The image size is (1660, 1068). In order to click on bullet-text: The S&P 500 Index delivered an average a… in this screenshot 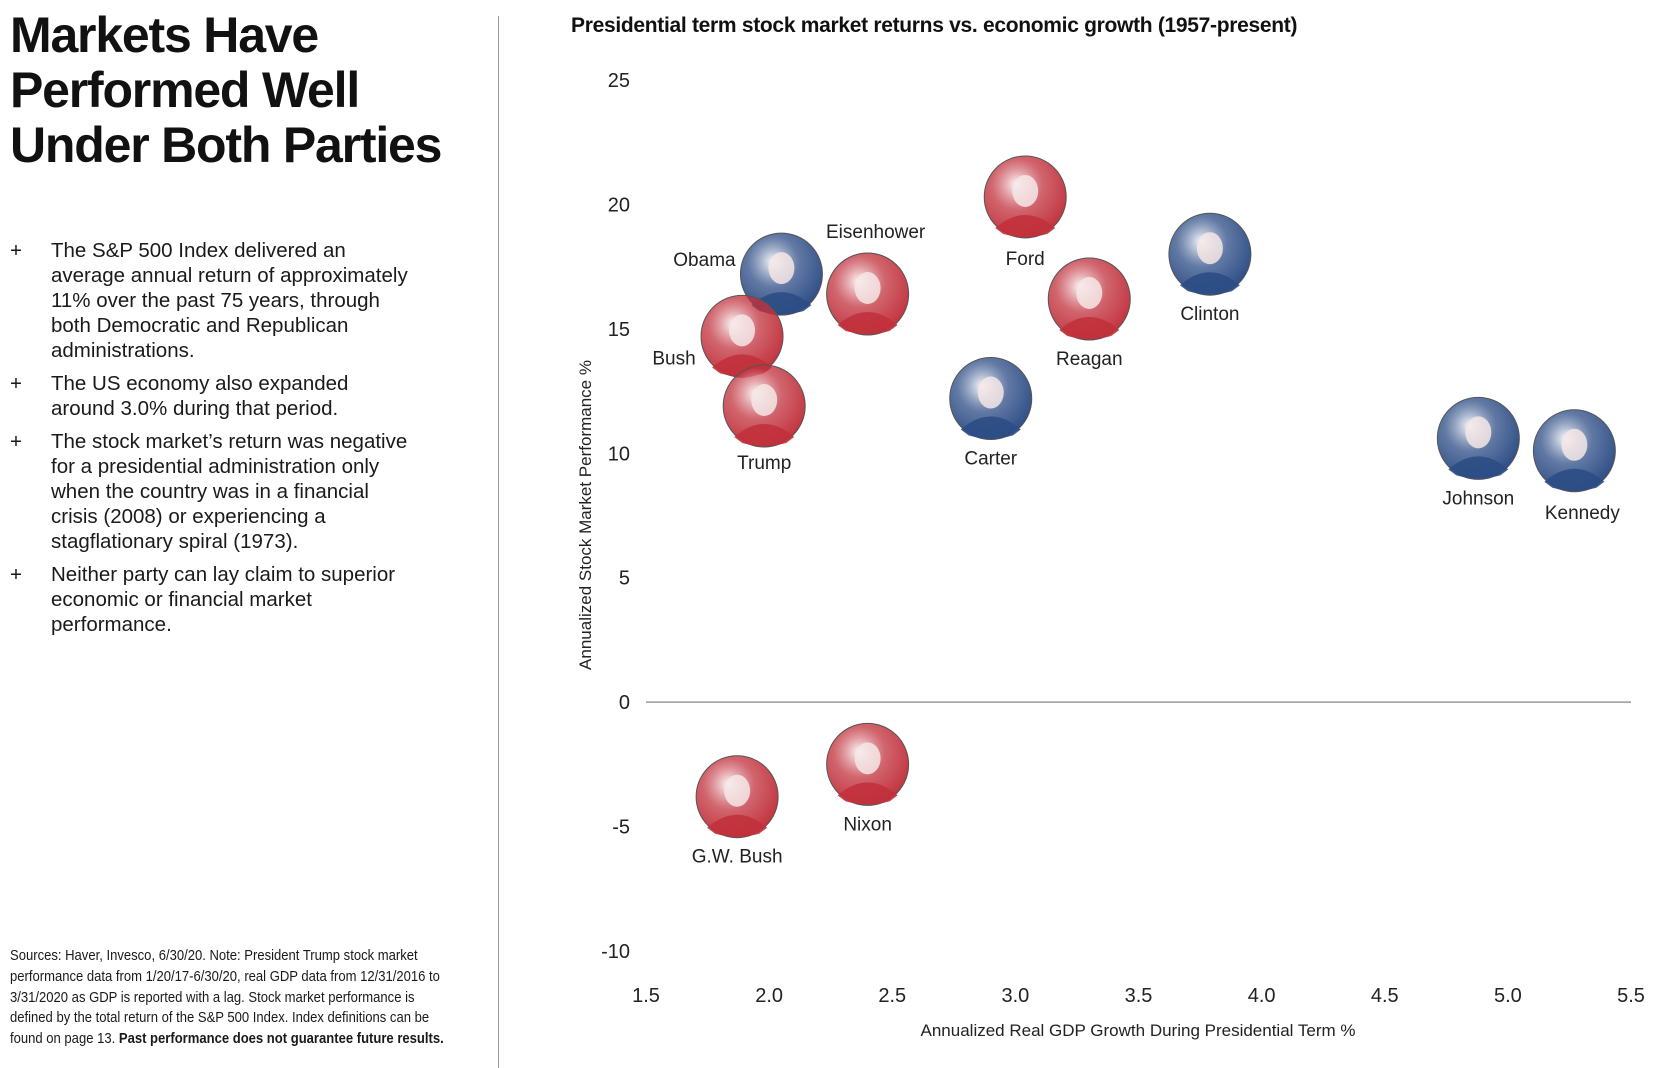, I will do `click(229, 300)`.